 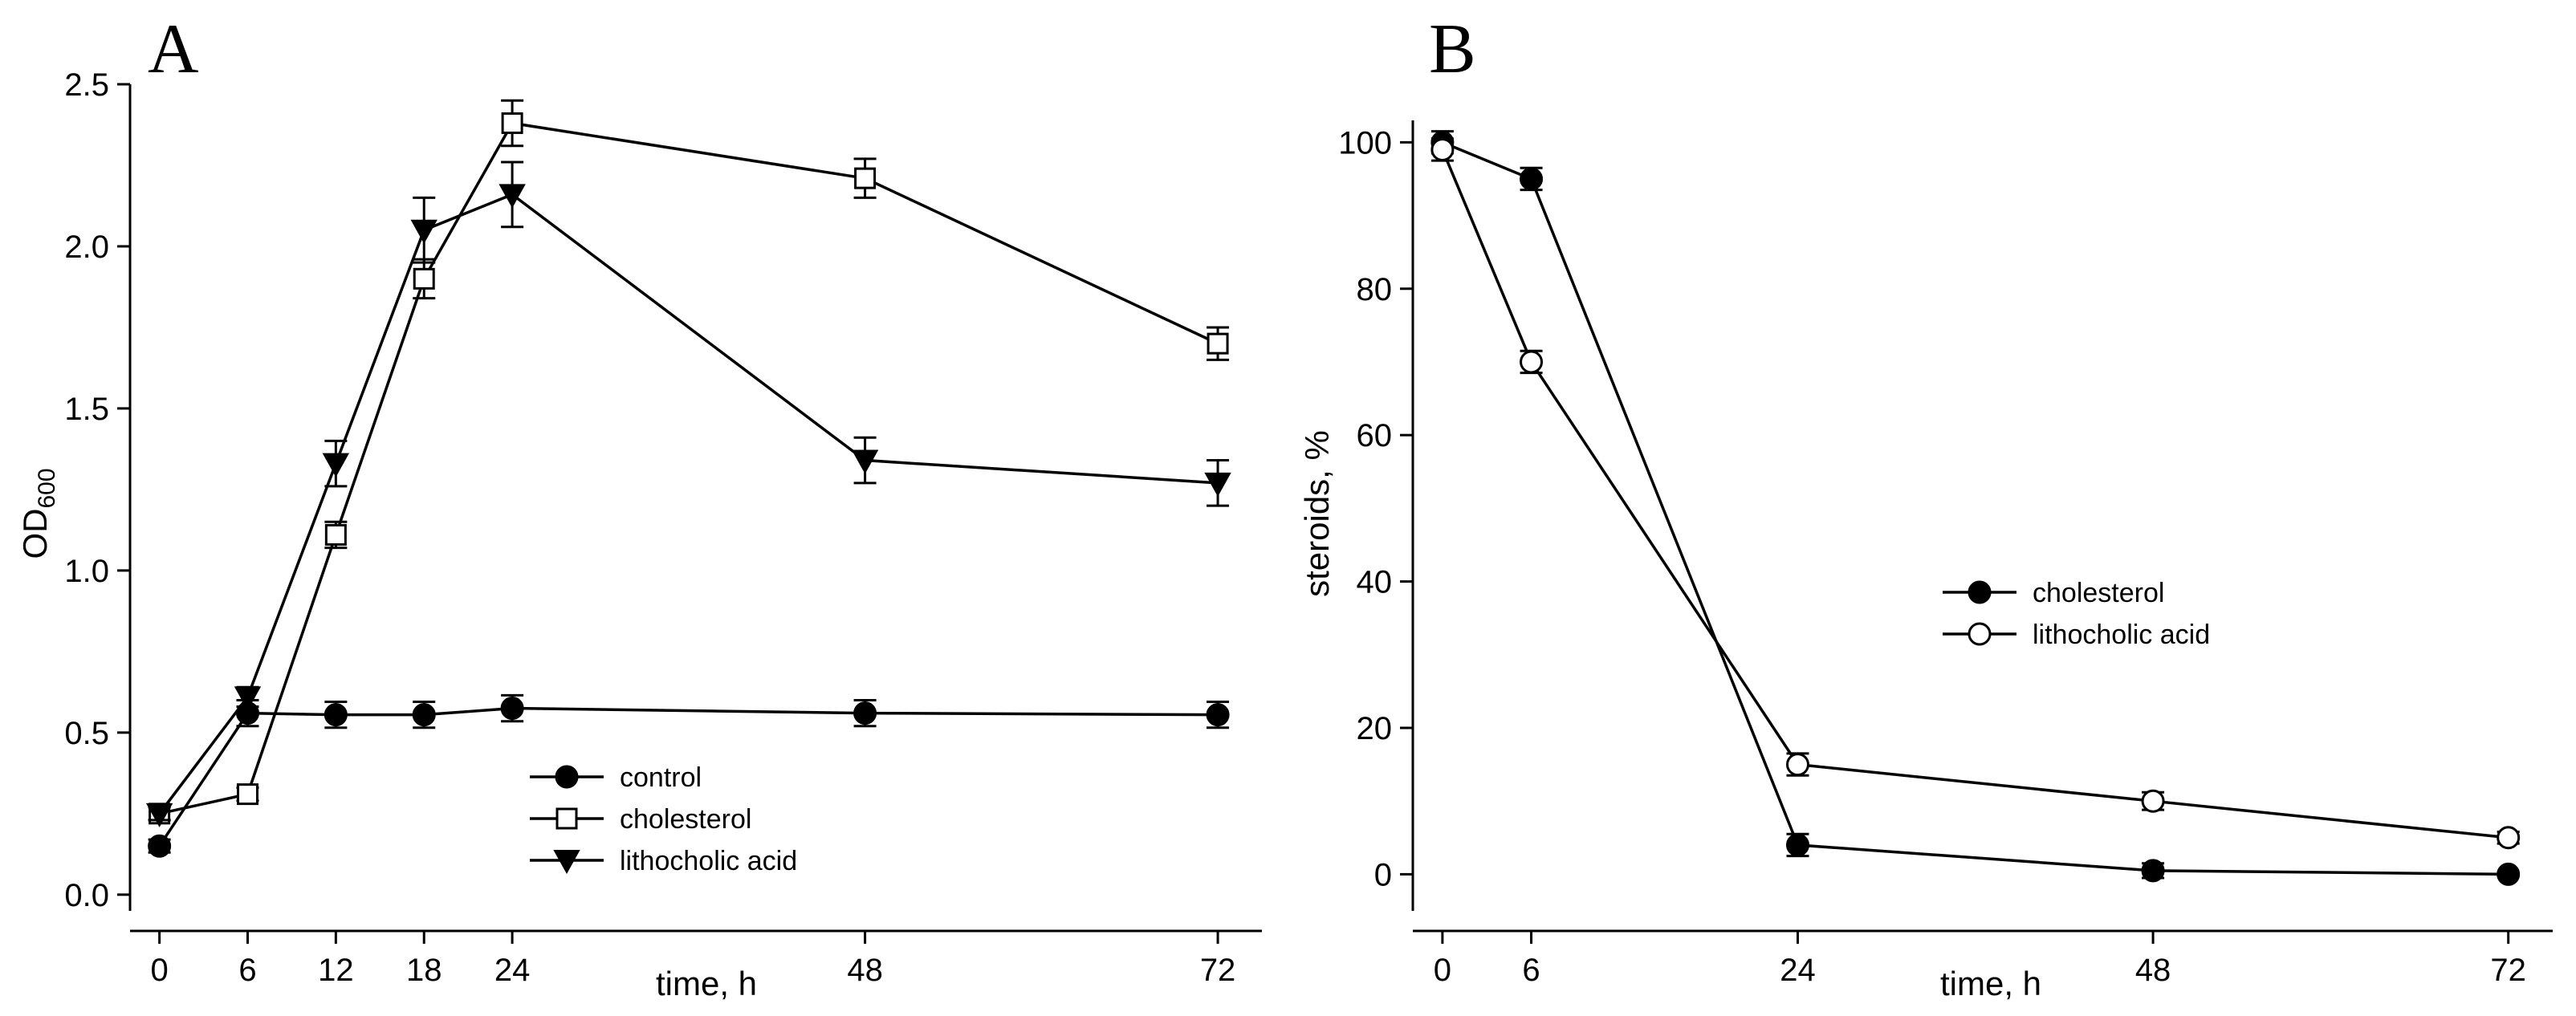 I want to click on panel-a-legend-lithocholic-acid-marker, so click(x=566, y=862).